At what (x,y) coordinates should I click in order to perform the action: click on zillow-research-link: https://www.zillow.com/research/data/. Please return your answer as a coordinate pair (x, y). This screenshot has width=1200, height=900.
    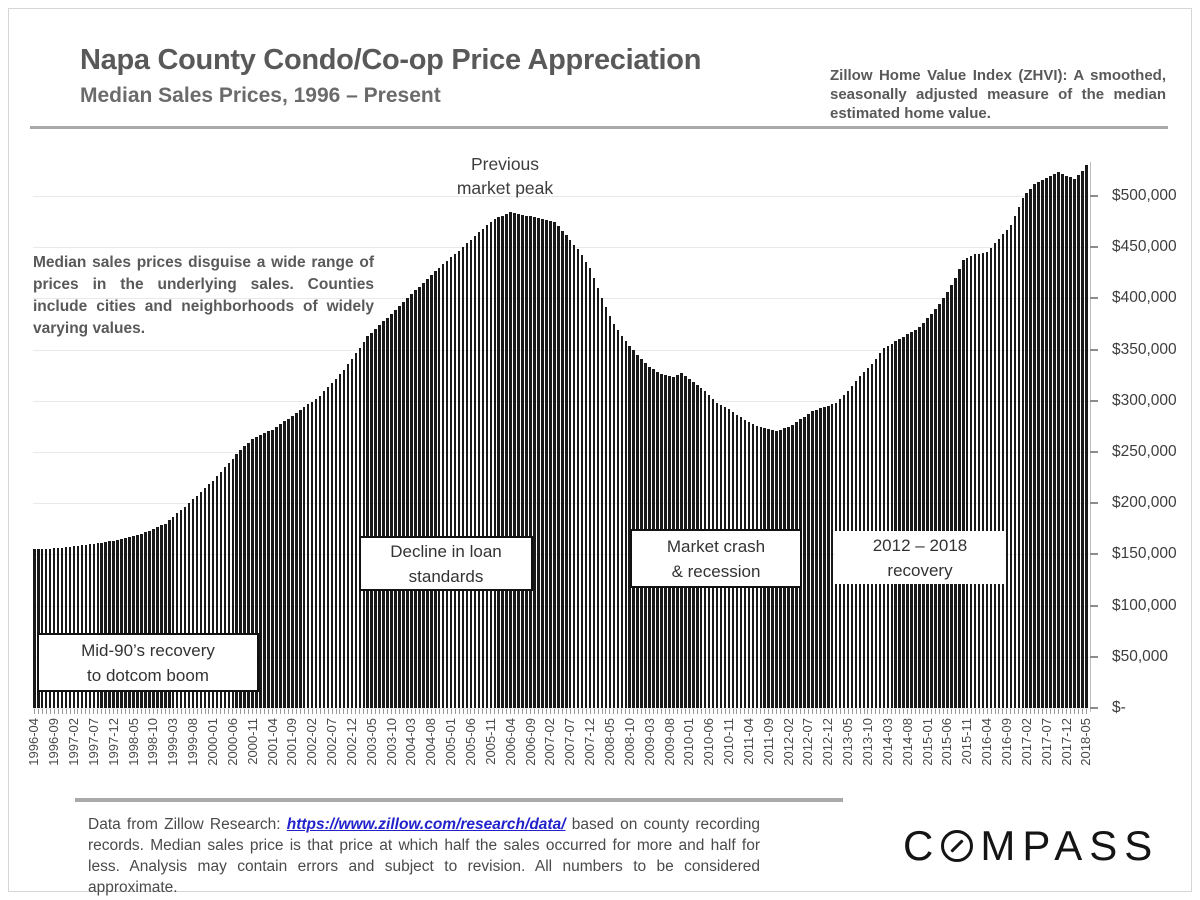
    Looking at the image, I should click on (426, 824).